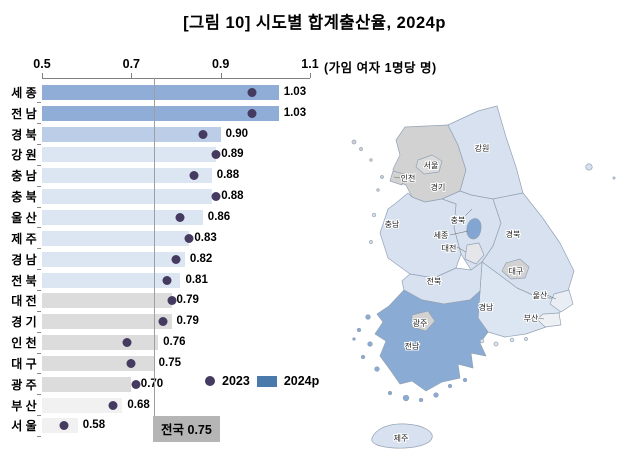 The height and width of the screenshot is (463, 629). I want to click on chart-row: 경 북 0.90, so click(159, 135).